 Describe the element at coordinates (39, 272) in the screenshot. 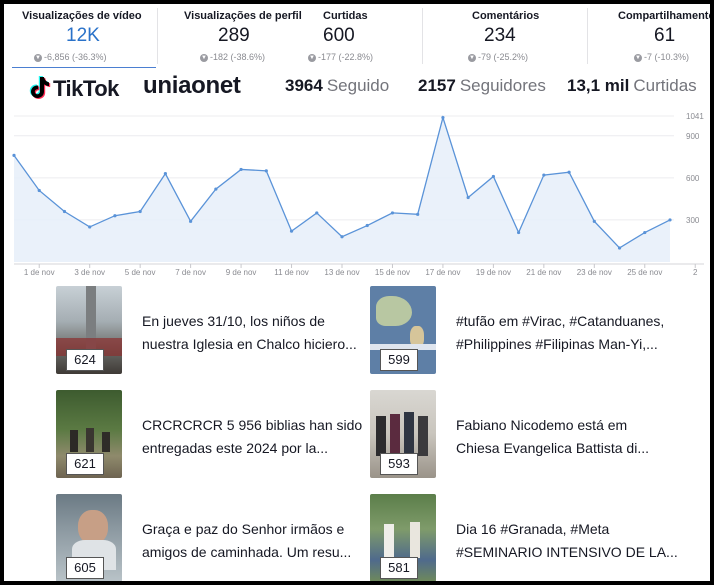

I see `x-tick-label: 1 de nov` at that location.